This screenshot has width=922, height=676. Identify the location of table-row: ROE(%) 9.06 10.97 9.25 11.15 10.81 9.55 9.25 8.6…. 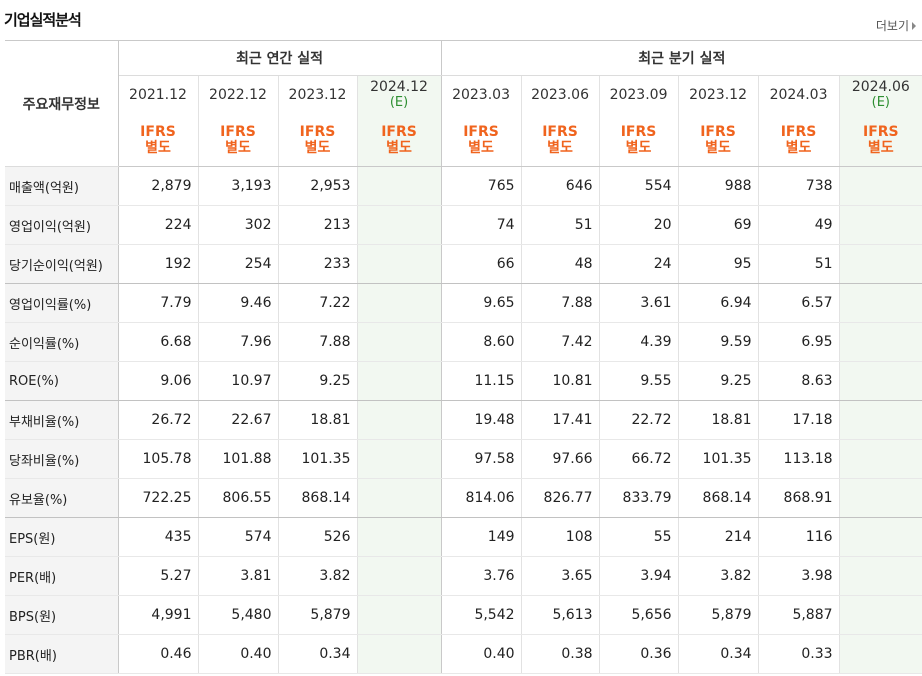
(463, 381).